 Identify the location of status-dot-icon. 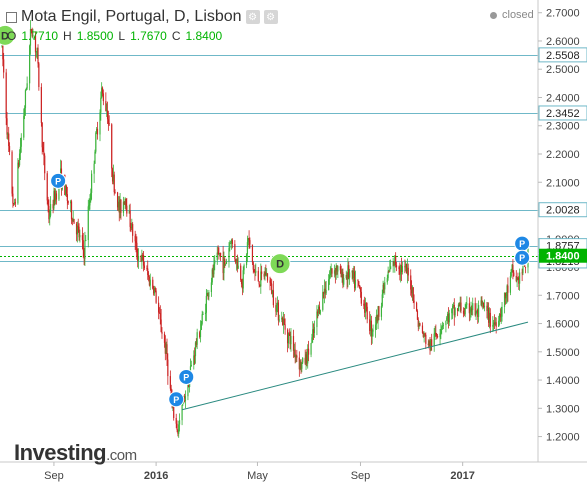
(493, 15).